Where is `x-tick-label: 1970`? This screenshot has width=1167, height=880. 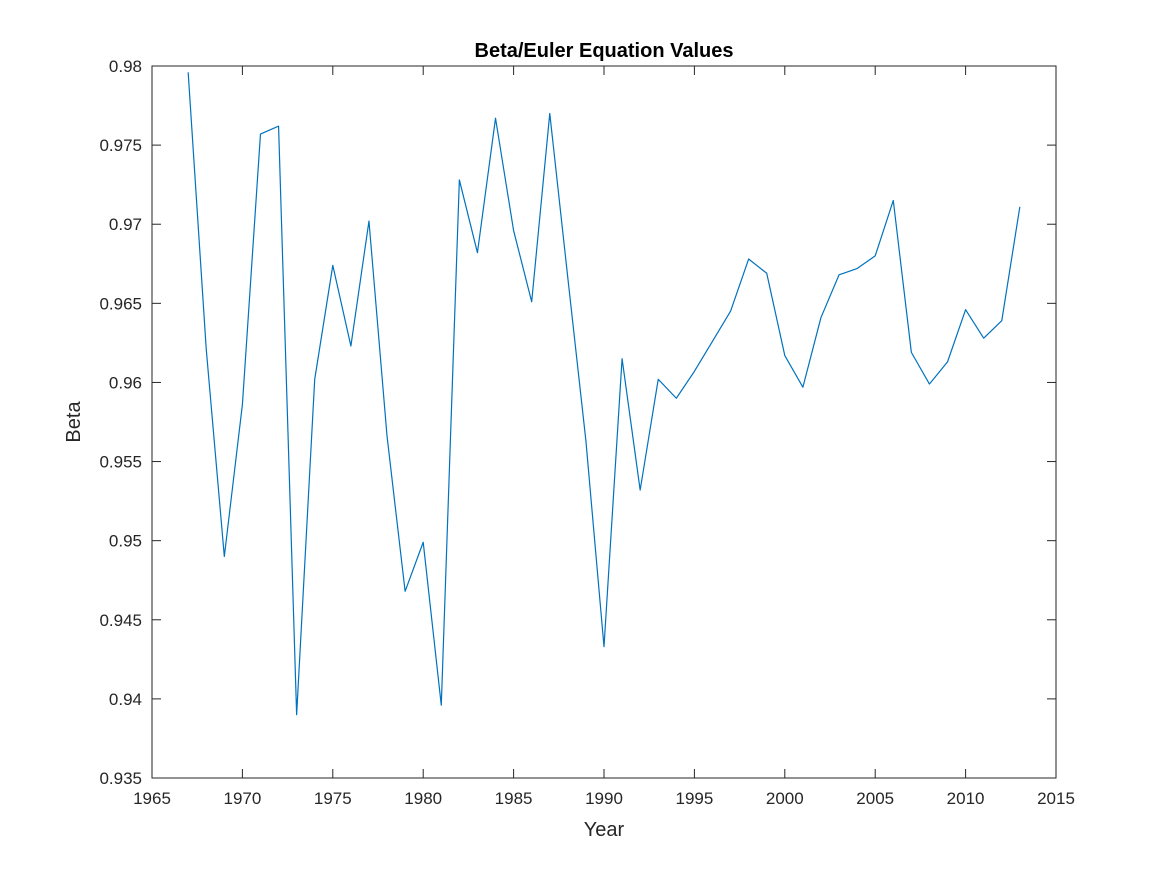 x-tick-label: 1970 is located at coordinates (242, 798).